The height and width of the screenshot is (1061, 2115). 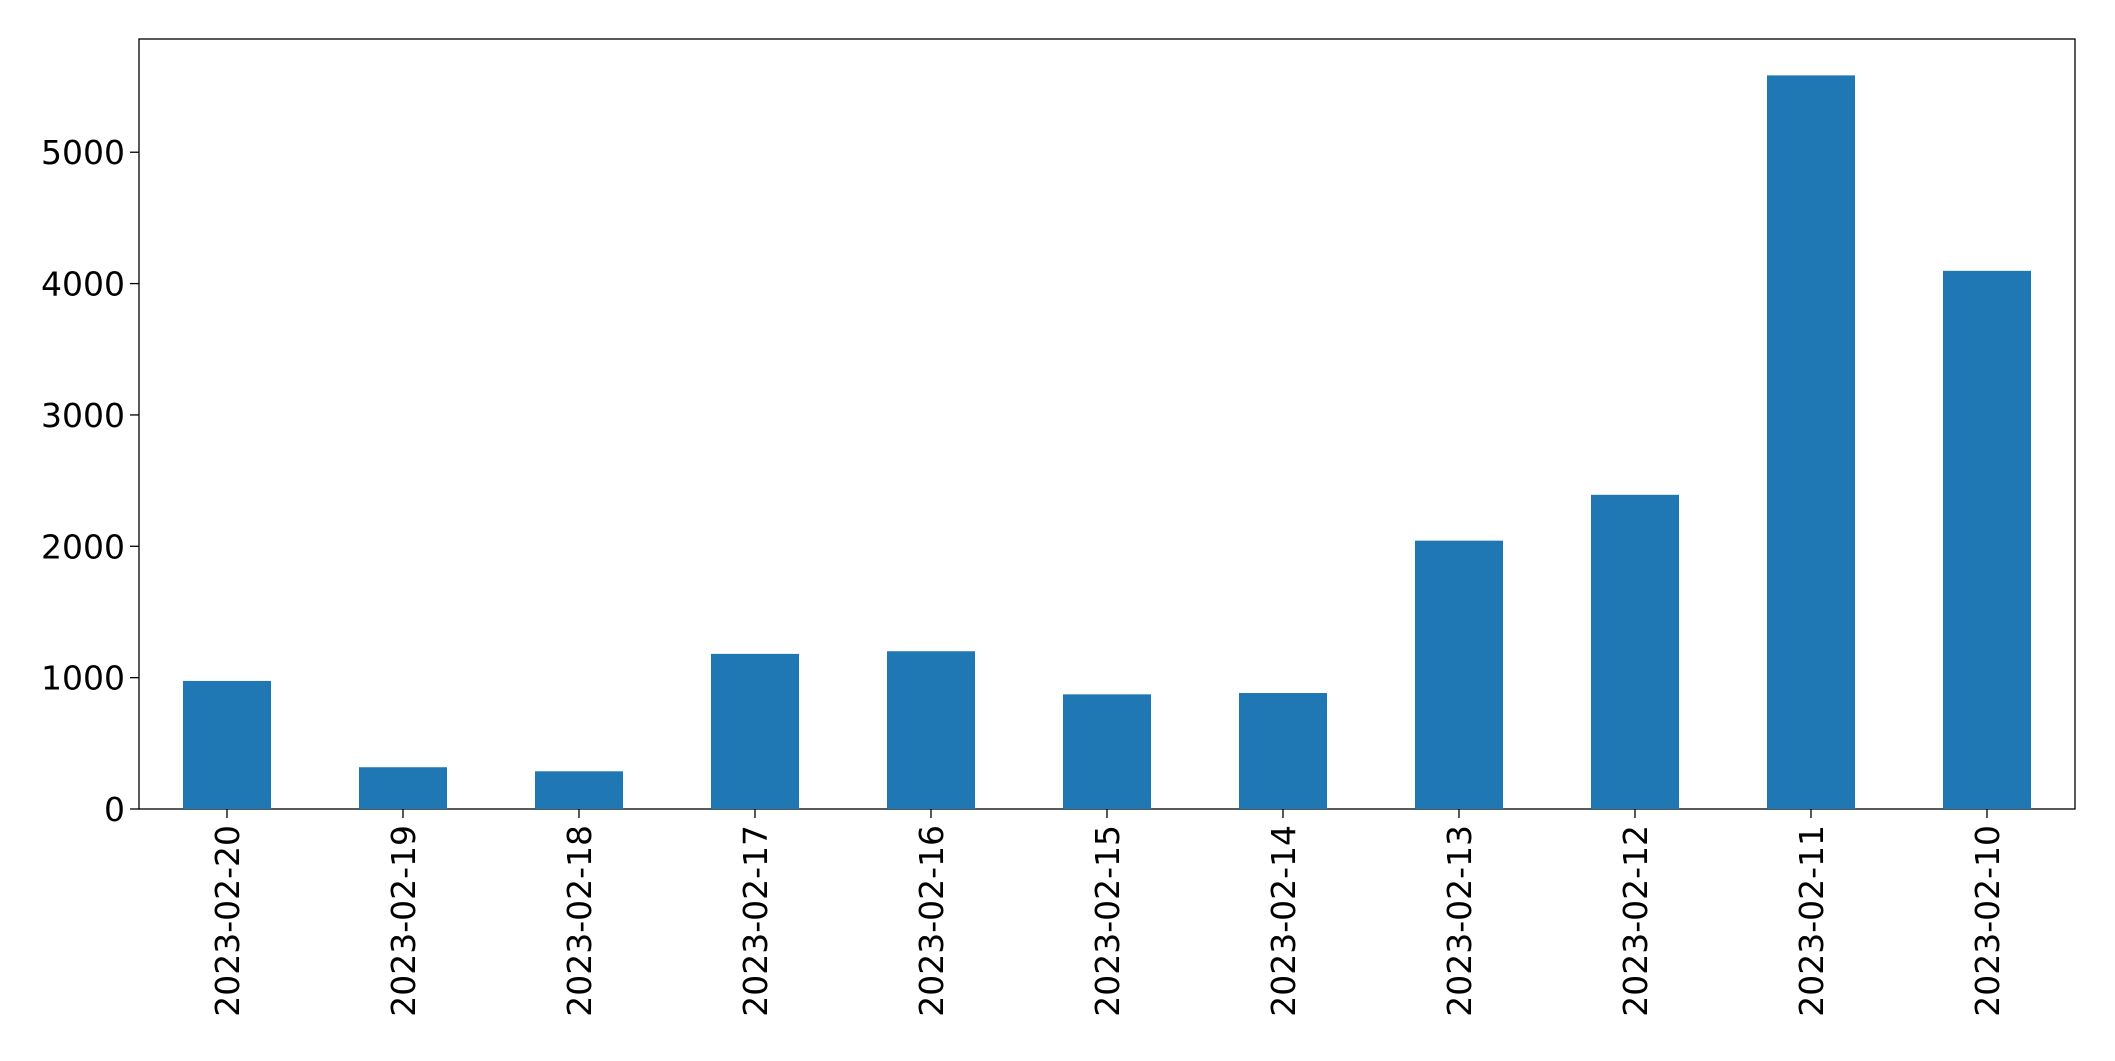 I want to click on x-tick-label: 2023-02-10, so click(x=1987, y=921).